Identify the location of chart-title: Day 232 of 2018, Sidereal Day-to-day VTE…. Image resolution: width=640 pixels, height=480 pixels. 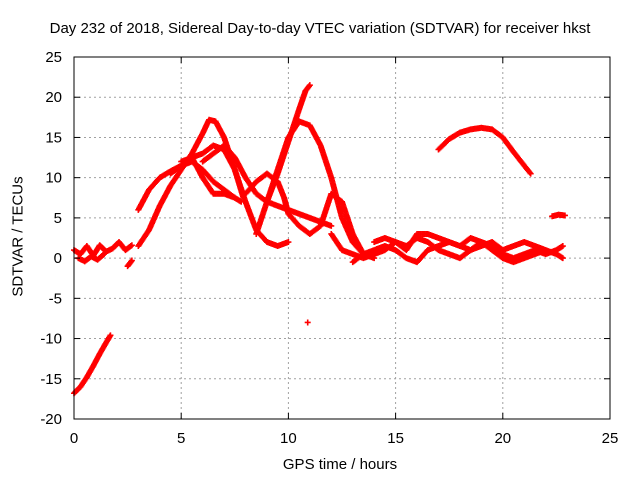
(320, 28).